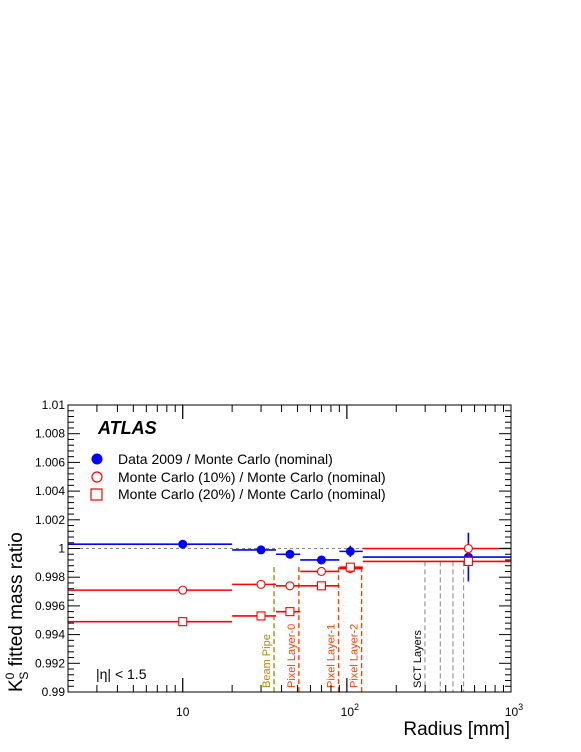  What do you see at coordinates (332, 656) in the screenshot?
I see `detector-label: Pixel Layer-1` at bounding box center [332, 656].